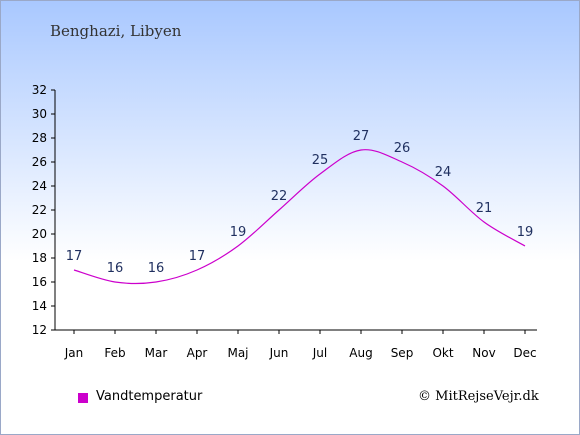 The image size is (580, 435). Describe the element at coordinates (279, 353) in the screenshot. I see `x-tick-label: Jun` at that location.